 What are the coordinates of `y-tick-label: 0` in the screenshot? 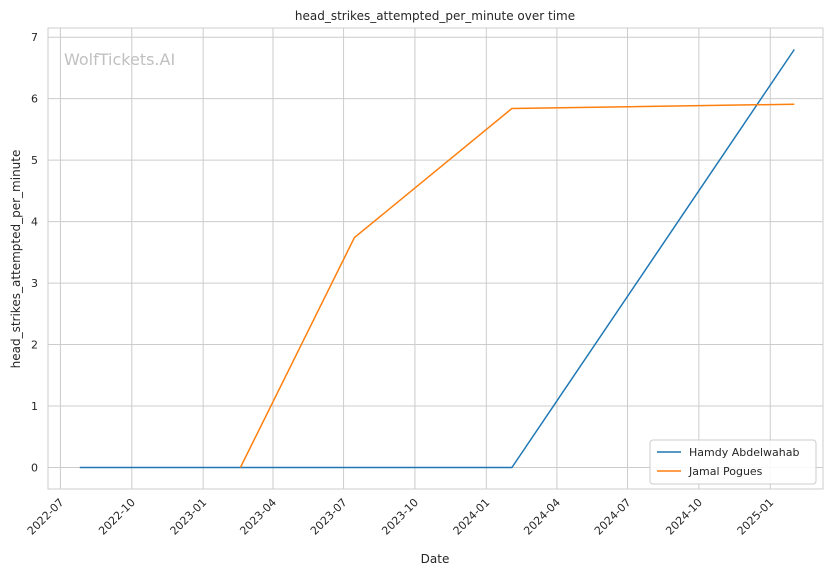 It's located at (34, 467).